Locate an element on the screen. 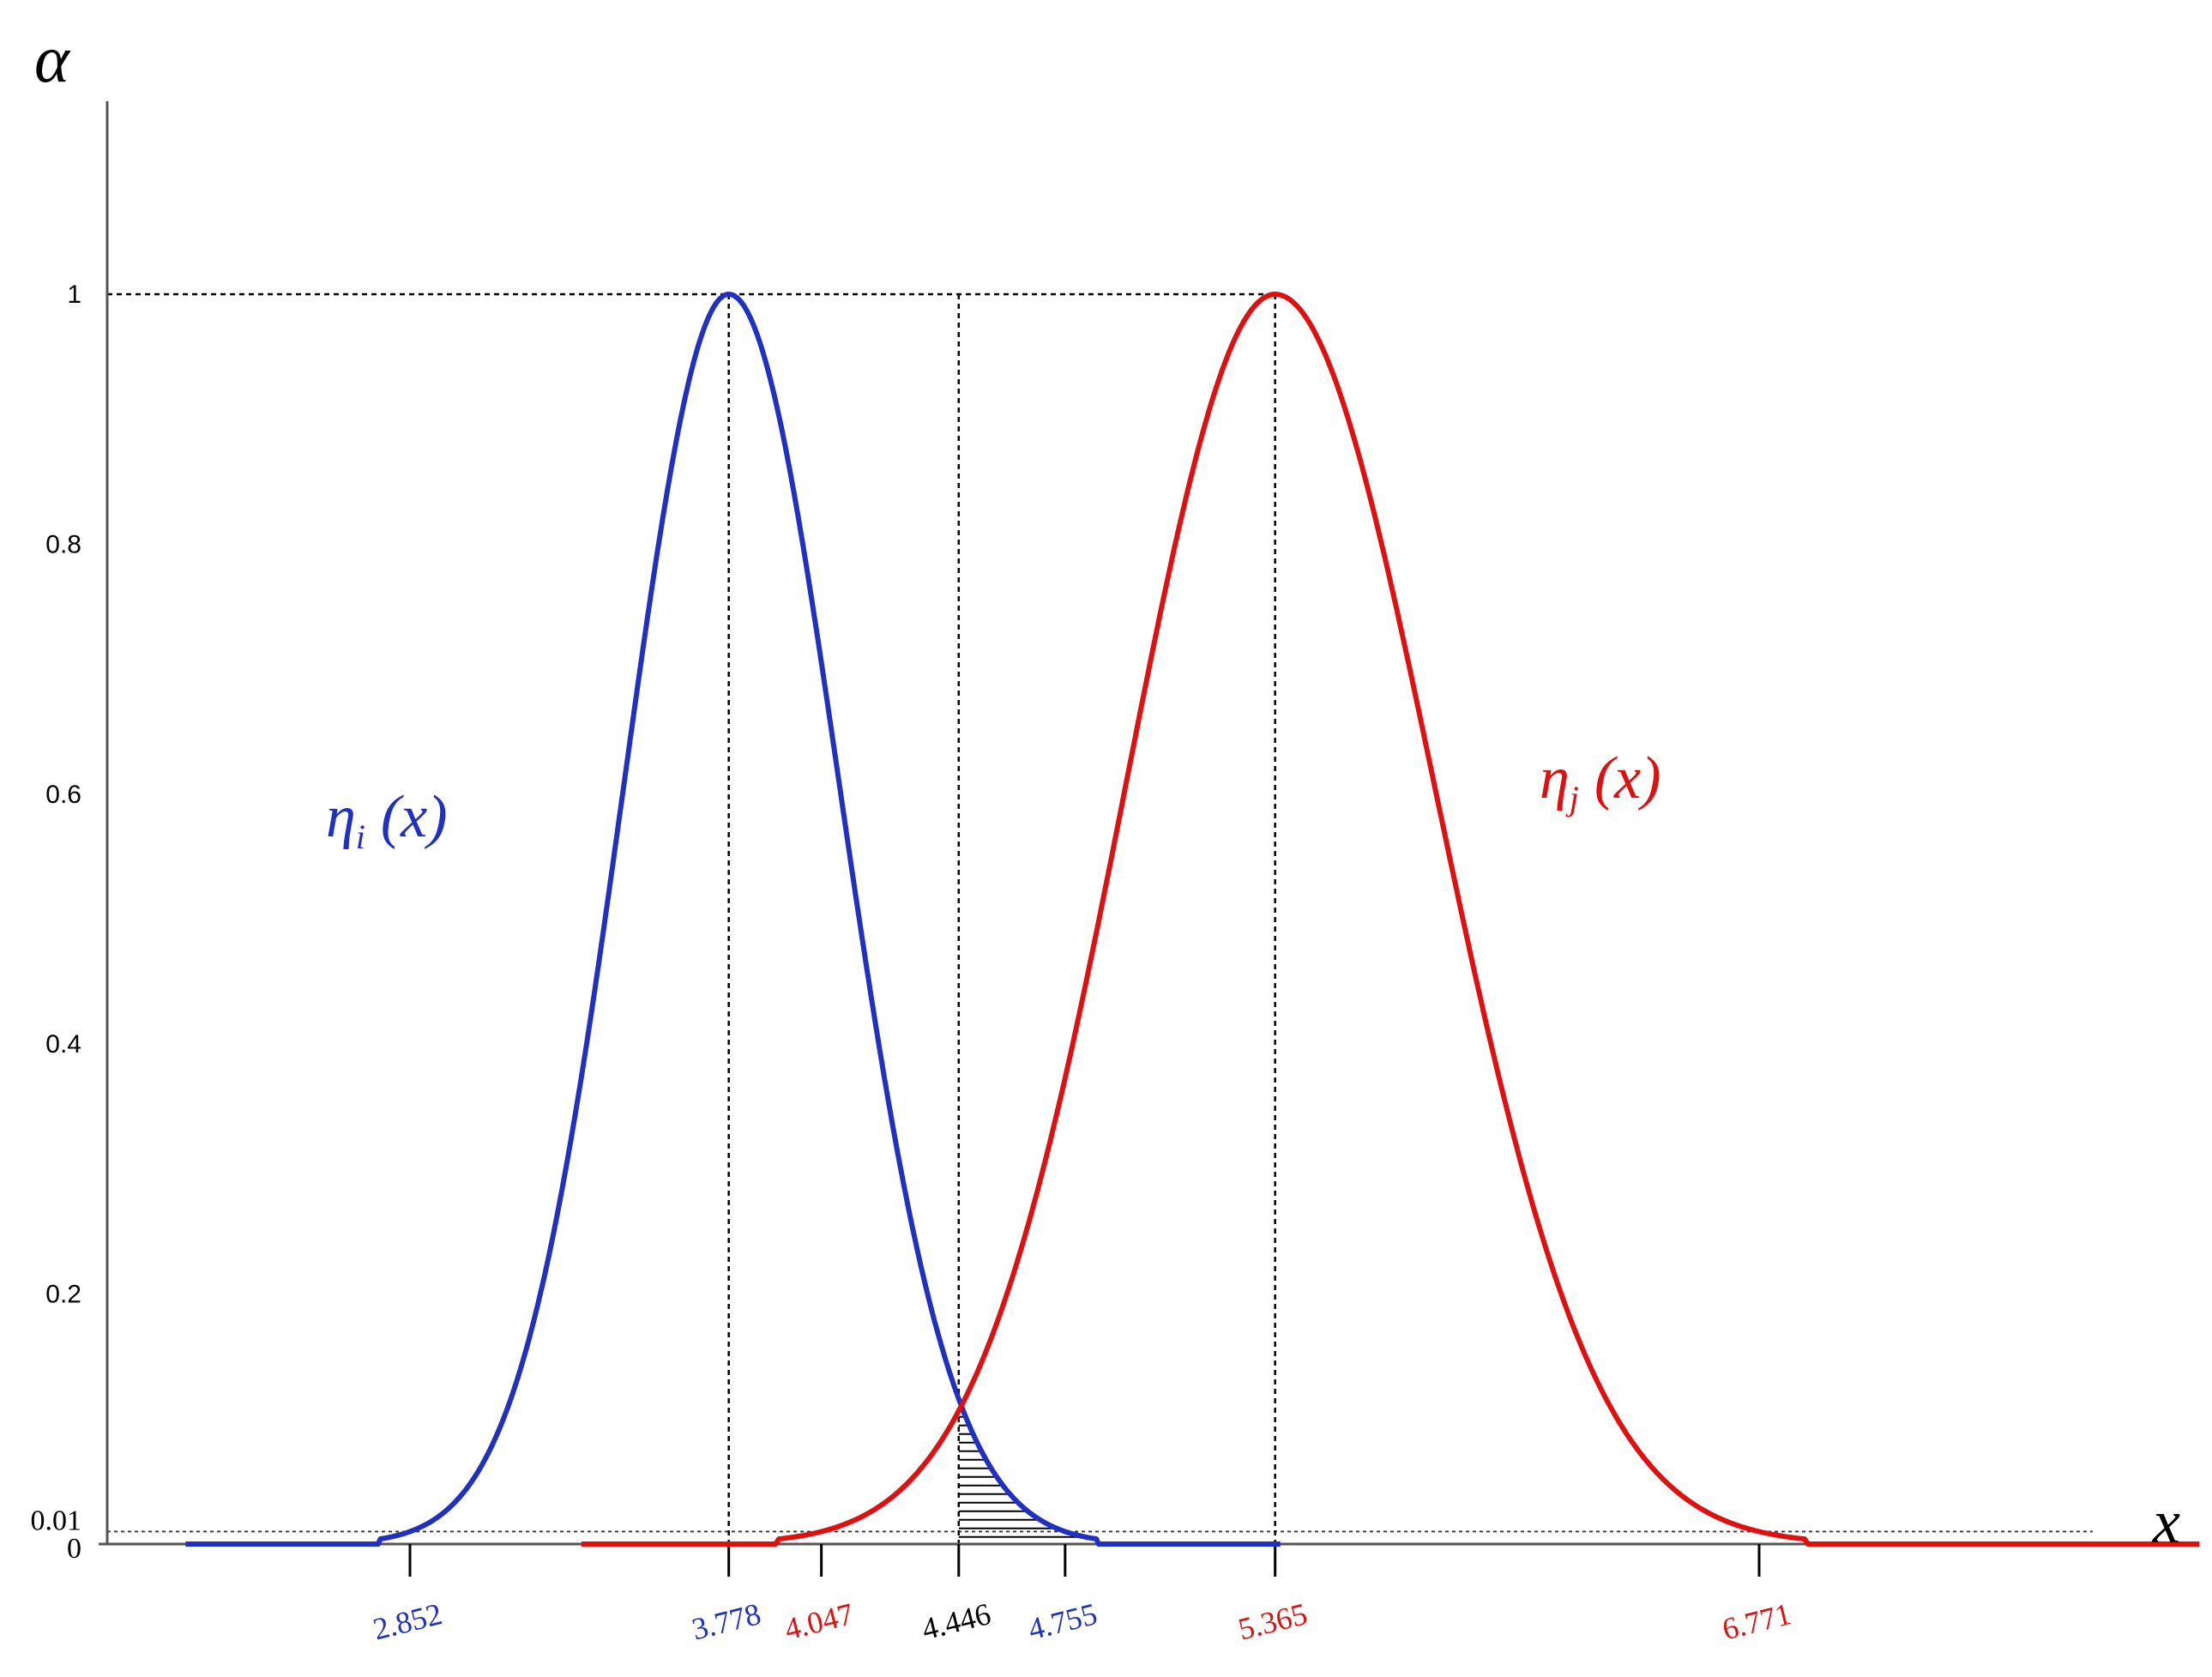 This screenshot has height=1677, width=2212. series-label-eta-i-sub: i is located at coordinates (360, 836).